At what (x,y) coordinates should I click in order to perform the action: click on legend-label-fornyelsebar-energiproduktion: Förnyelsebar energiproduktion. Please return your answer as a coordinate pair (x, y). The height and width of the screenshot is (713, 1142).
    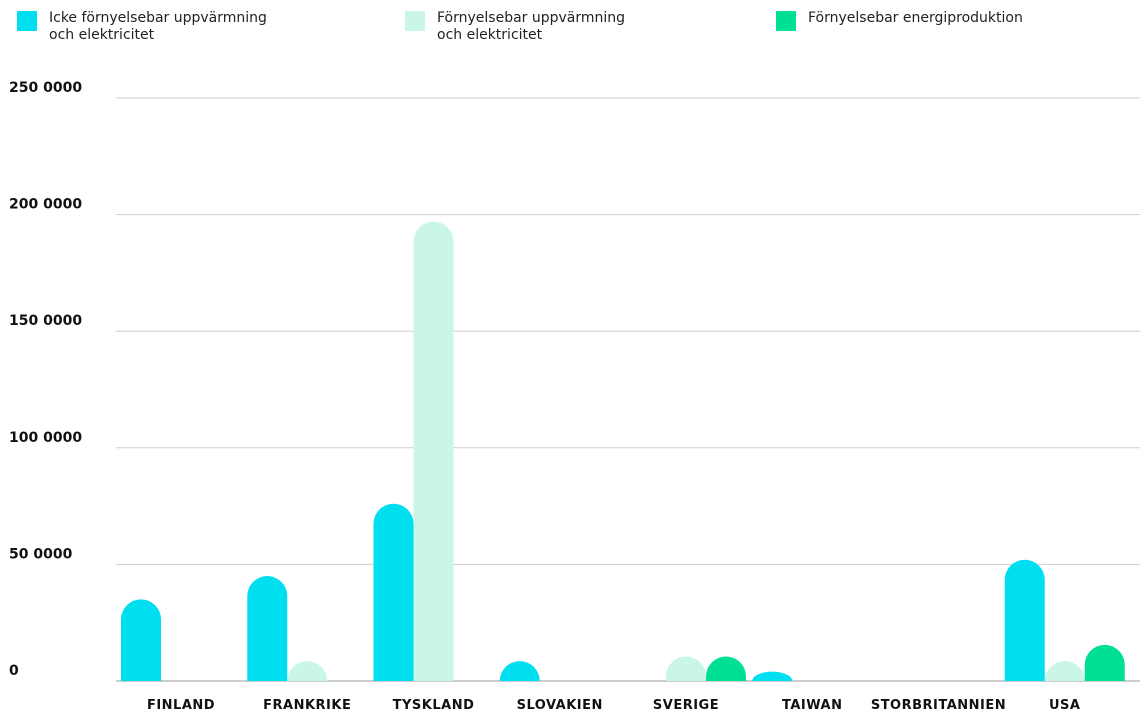
    Looking at the image, I should click on (915, 18).